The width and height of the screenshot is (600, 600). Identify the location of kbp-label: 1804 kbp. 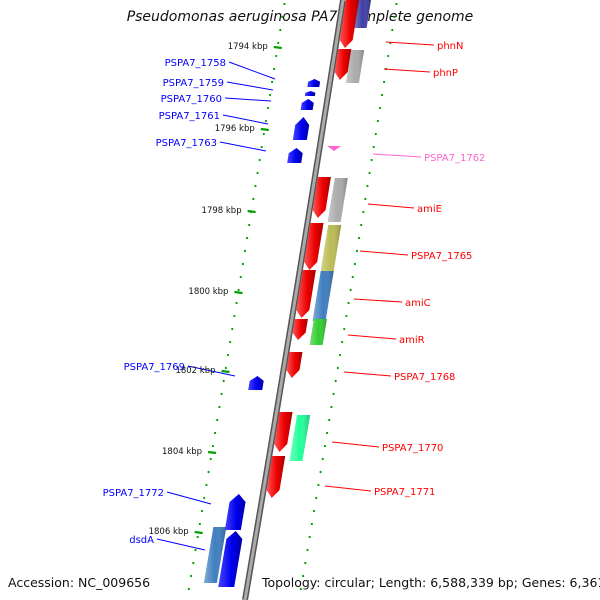
(182, 452).